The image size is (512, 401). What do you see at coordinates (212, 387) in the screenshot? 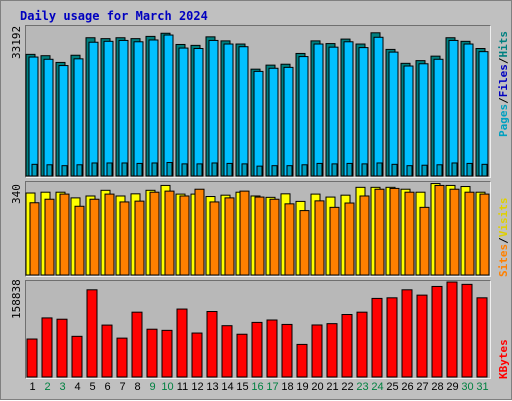
I see `day-label: 13` at bounding box center [212, 387].